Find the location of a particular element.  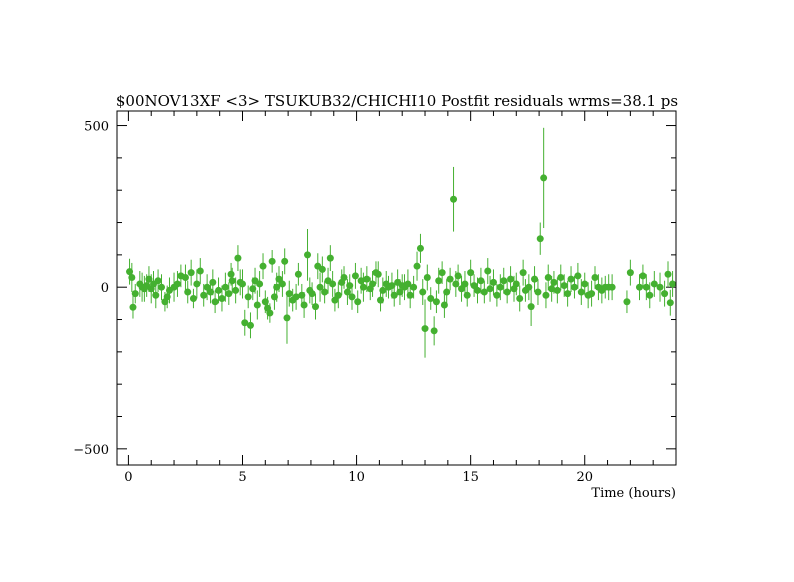

y-tick-label: −500 is located at coordinates (91, 450).